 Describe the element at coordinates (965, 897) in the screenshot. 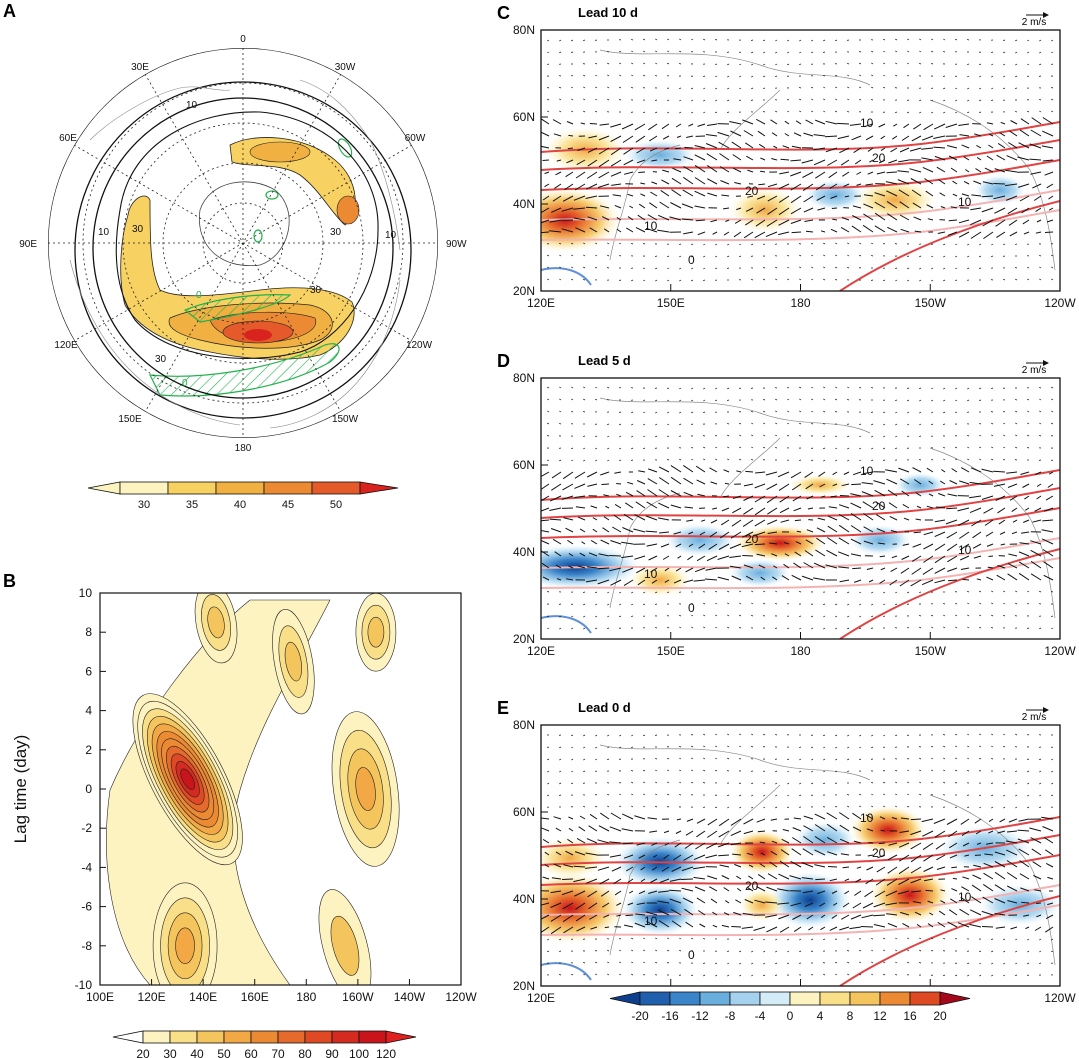

I see `contour-label: 10` at that location.